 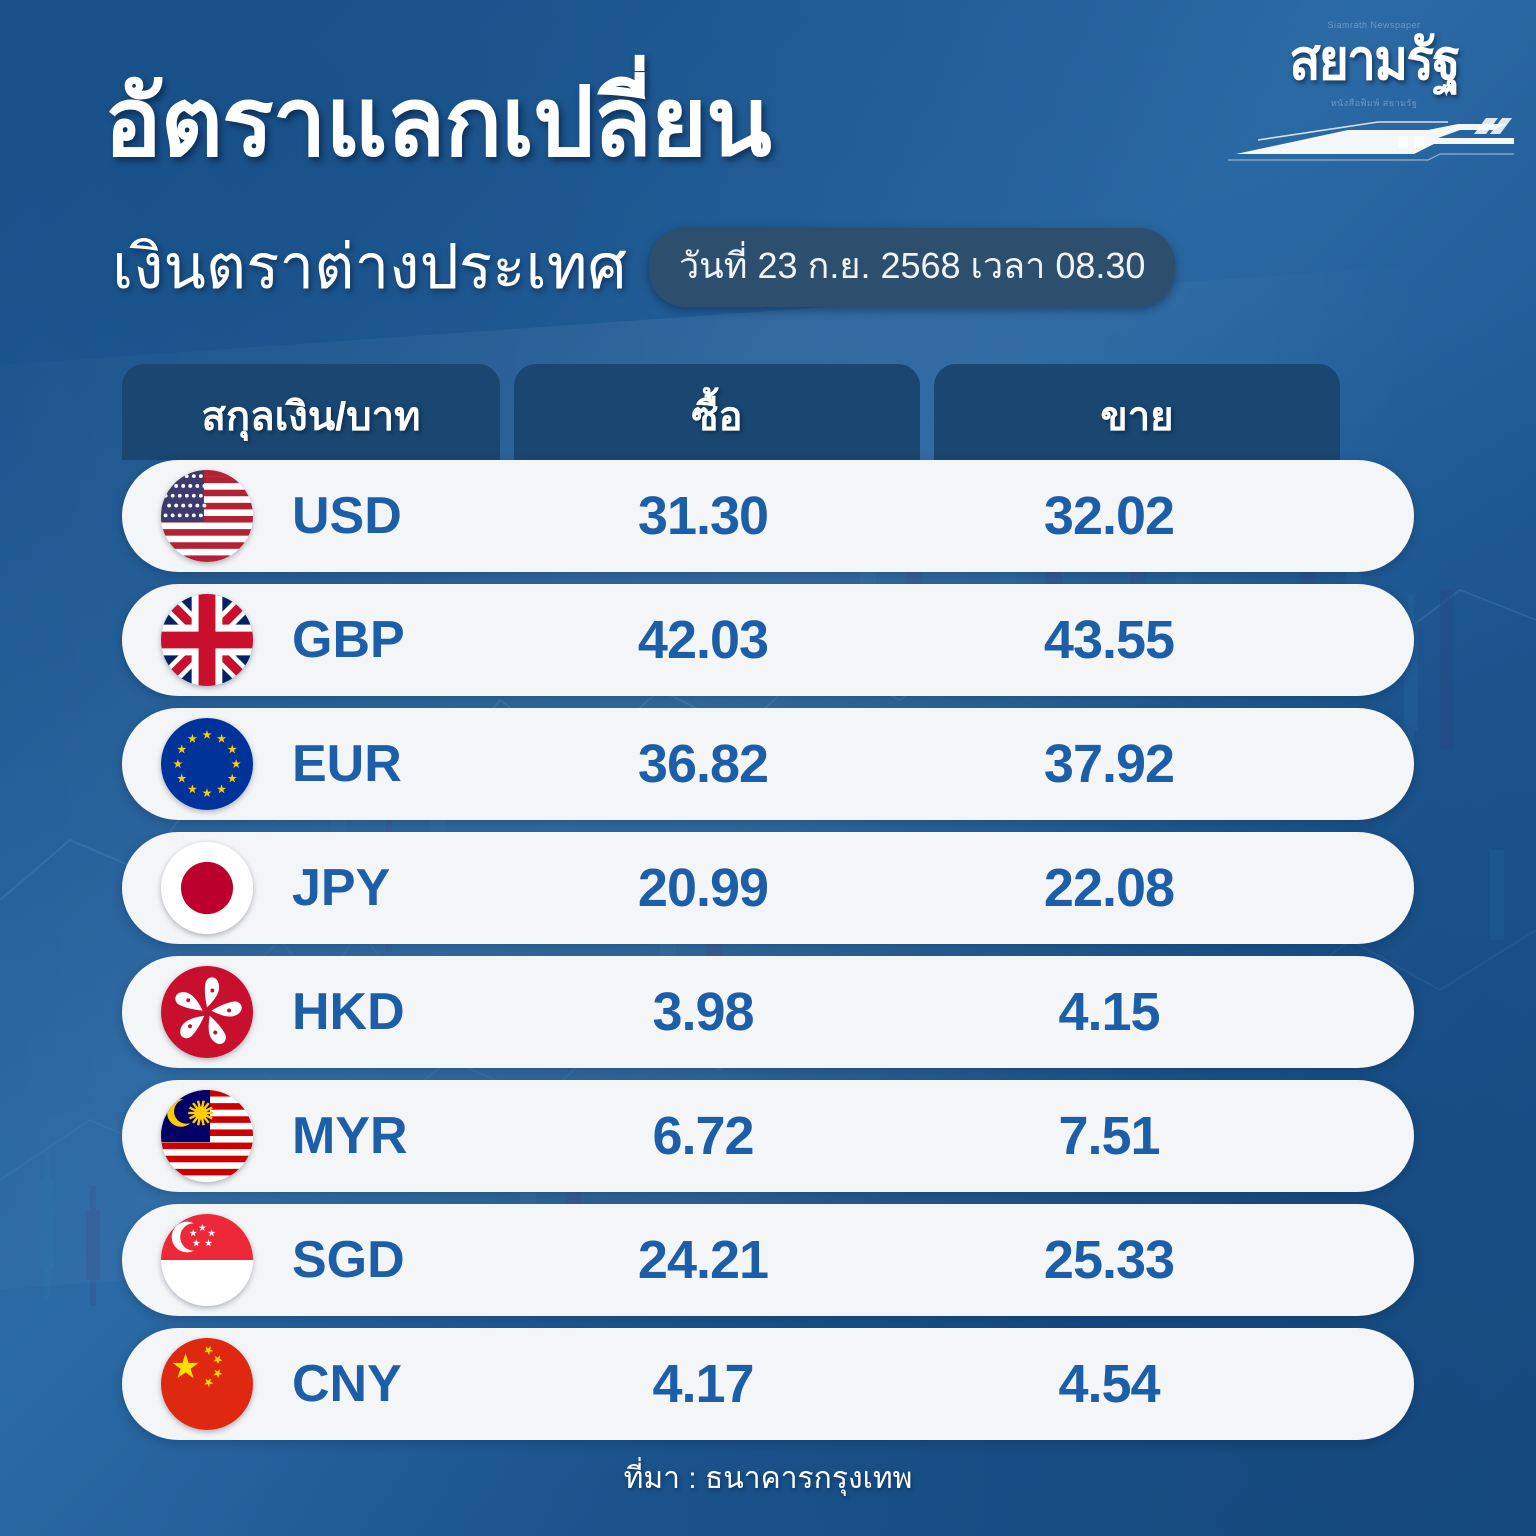 I want to click on currency-code: GBP, so click(x=348, y=640).